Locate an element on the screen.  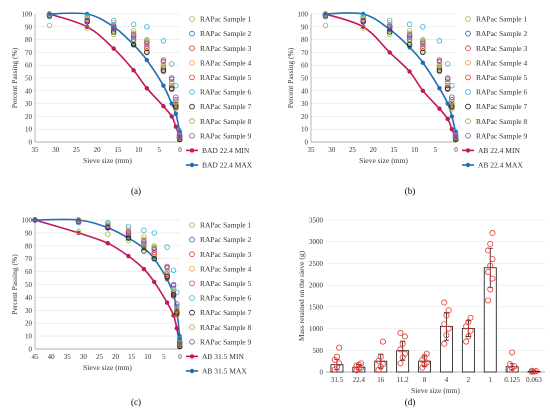
x-tick-label: 35 is located at coordinates (68, 357).